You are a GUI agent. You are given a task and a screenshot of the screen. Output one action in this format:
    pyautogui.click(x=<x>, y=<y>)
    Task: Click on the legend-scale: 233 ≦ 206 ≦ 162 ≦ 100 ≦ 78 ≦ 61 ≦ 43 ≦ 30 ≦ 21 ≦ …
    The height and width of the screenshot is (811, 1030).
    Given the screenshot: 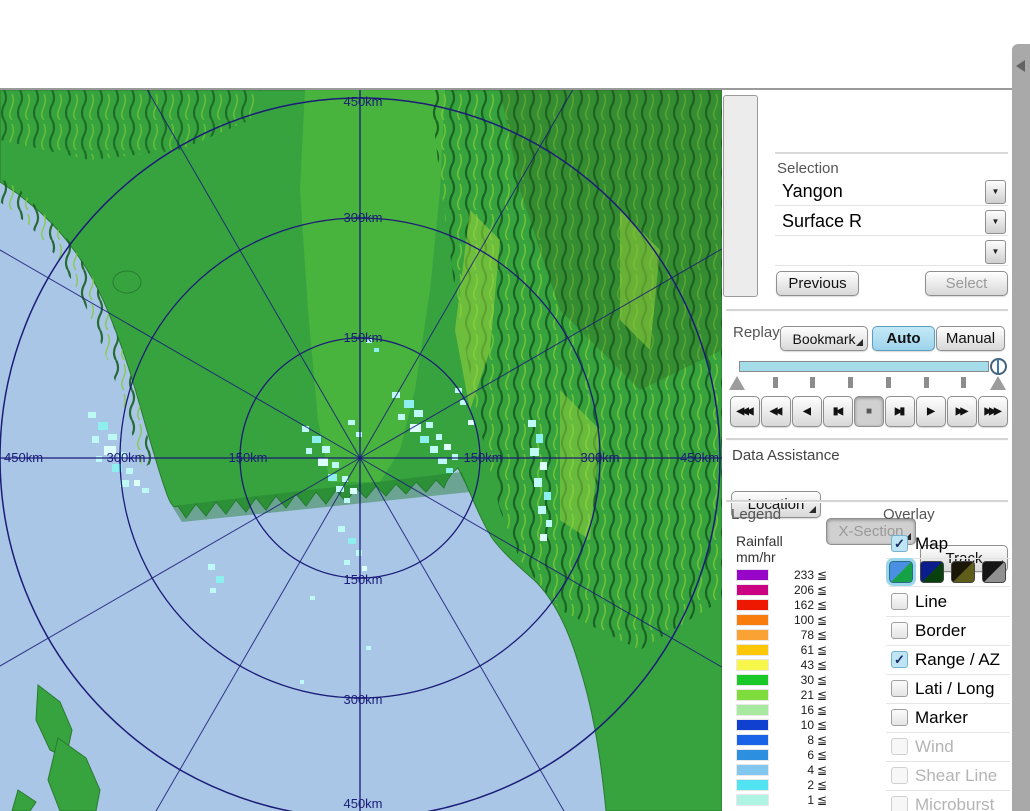 What is the action you would take?
    pyautogui.click(x=796, y=687)
    